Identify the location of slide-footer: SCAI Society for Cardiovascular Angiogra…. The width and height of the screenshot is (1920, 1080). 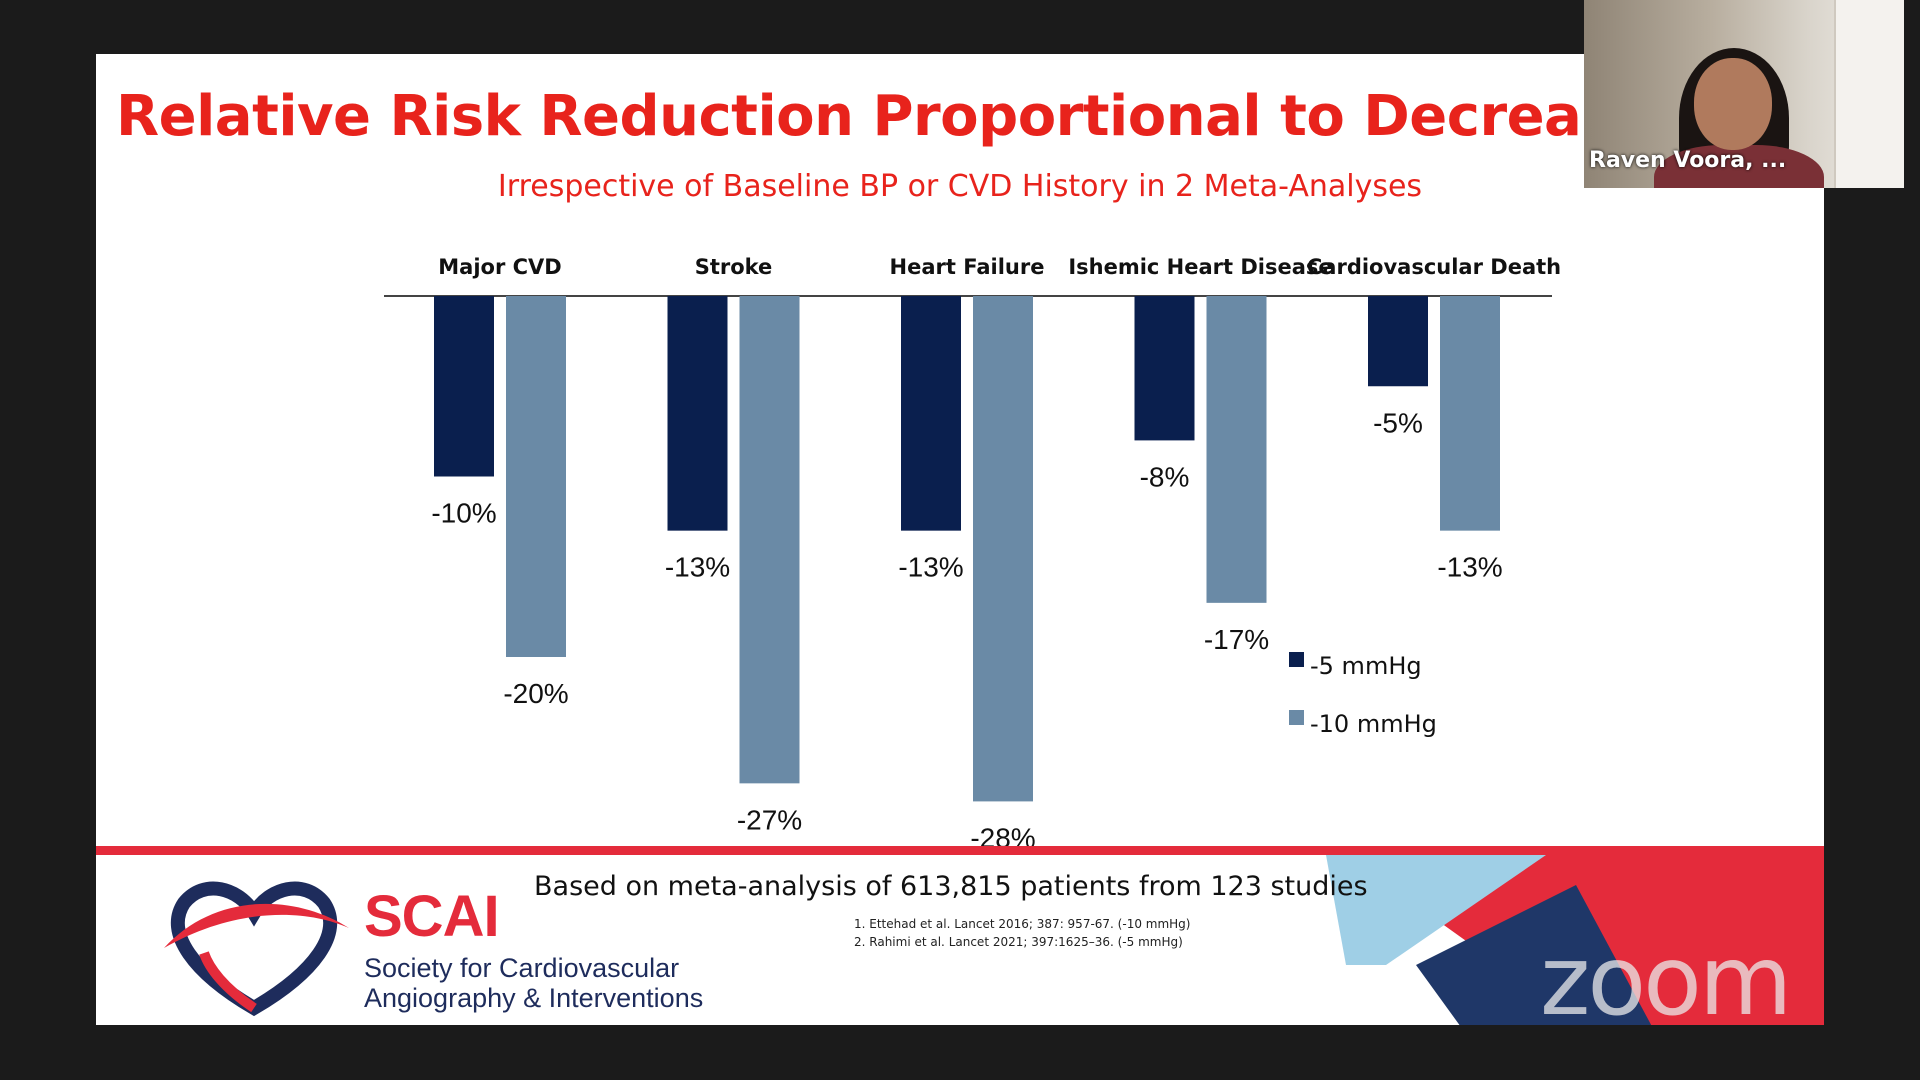
(960, 935).